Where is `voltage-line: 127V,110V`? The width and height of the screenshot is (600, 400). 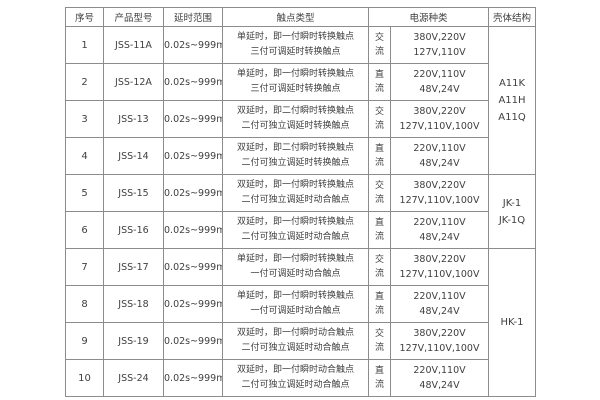 voltage-line: 127V,110V is located at coordinates (439, 52).